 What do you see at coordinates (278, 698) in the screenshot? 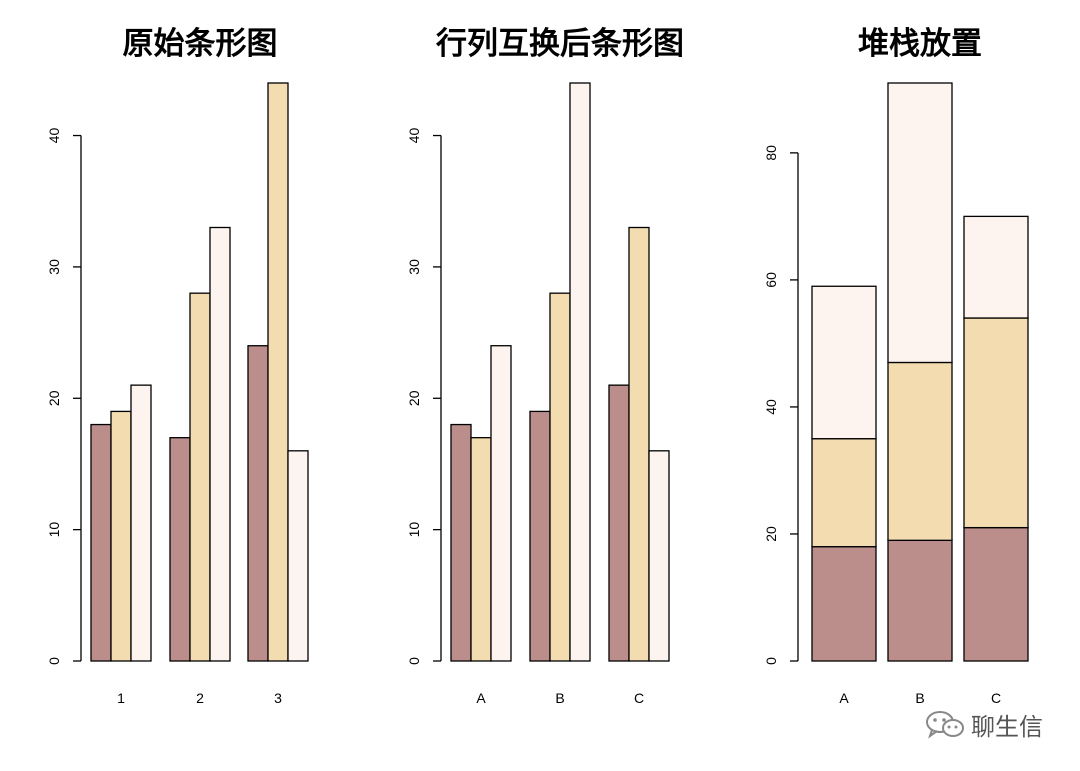
I see `x-category-label: 3` at bounding box center [278, 698].